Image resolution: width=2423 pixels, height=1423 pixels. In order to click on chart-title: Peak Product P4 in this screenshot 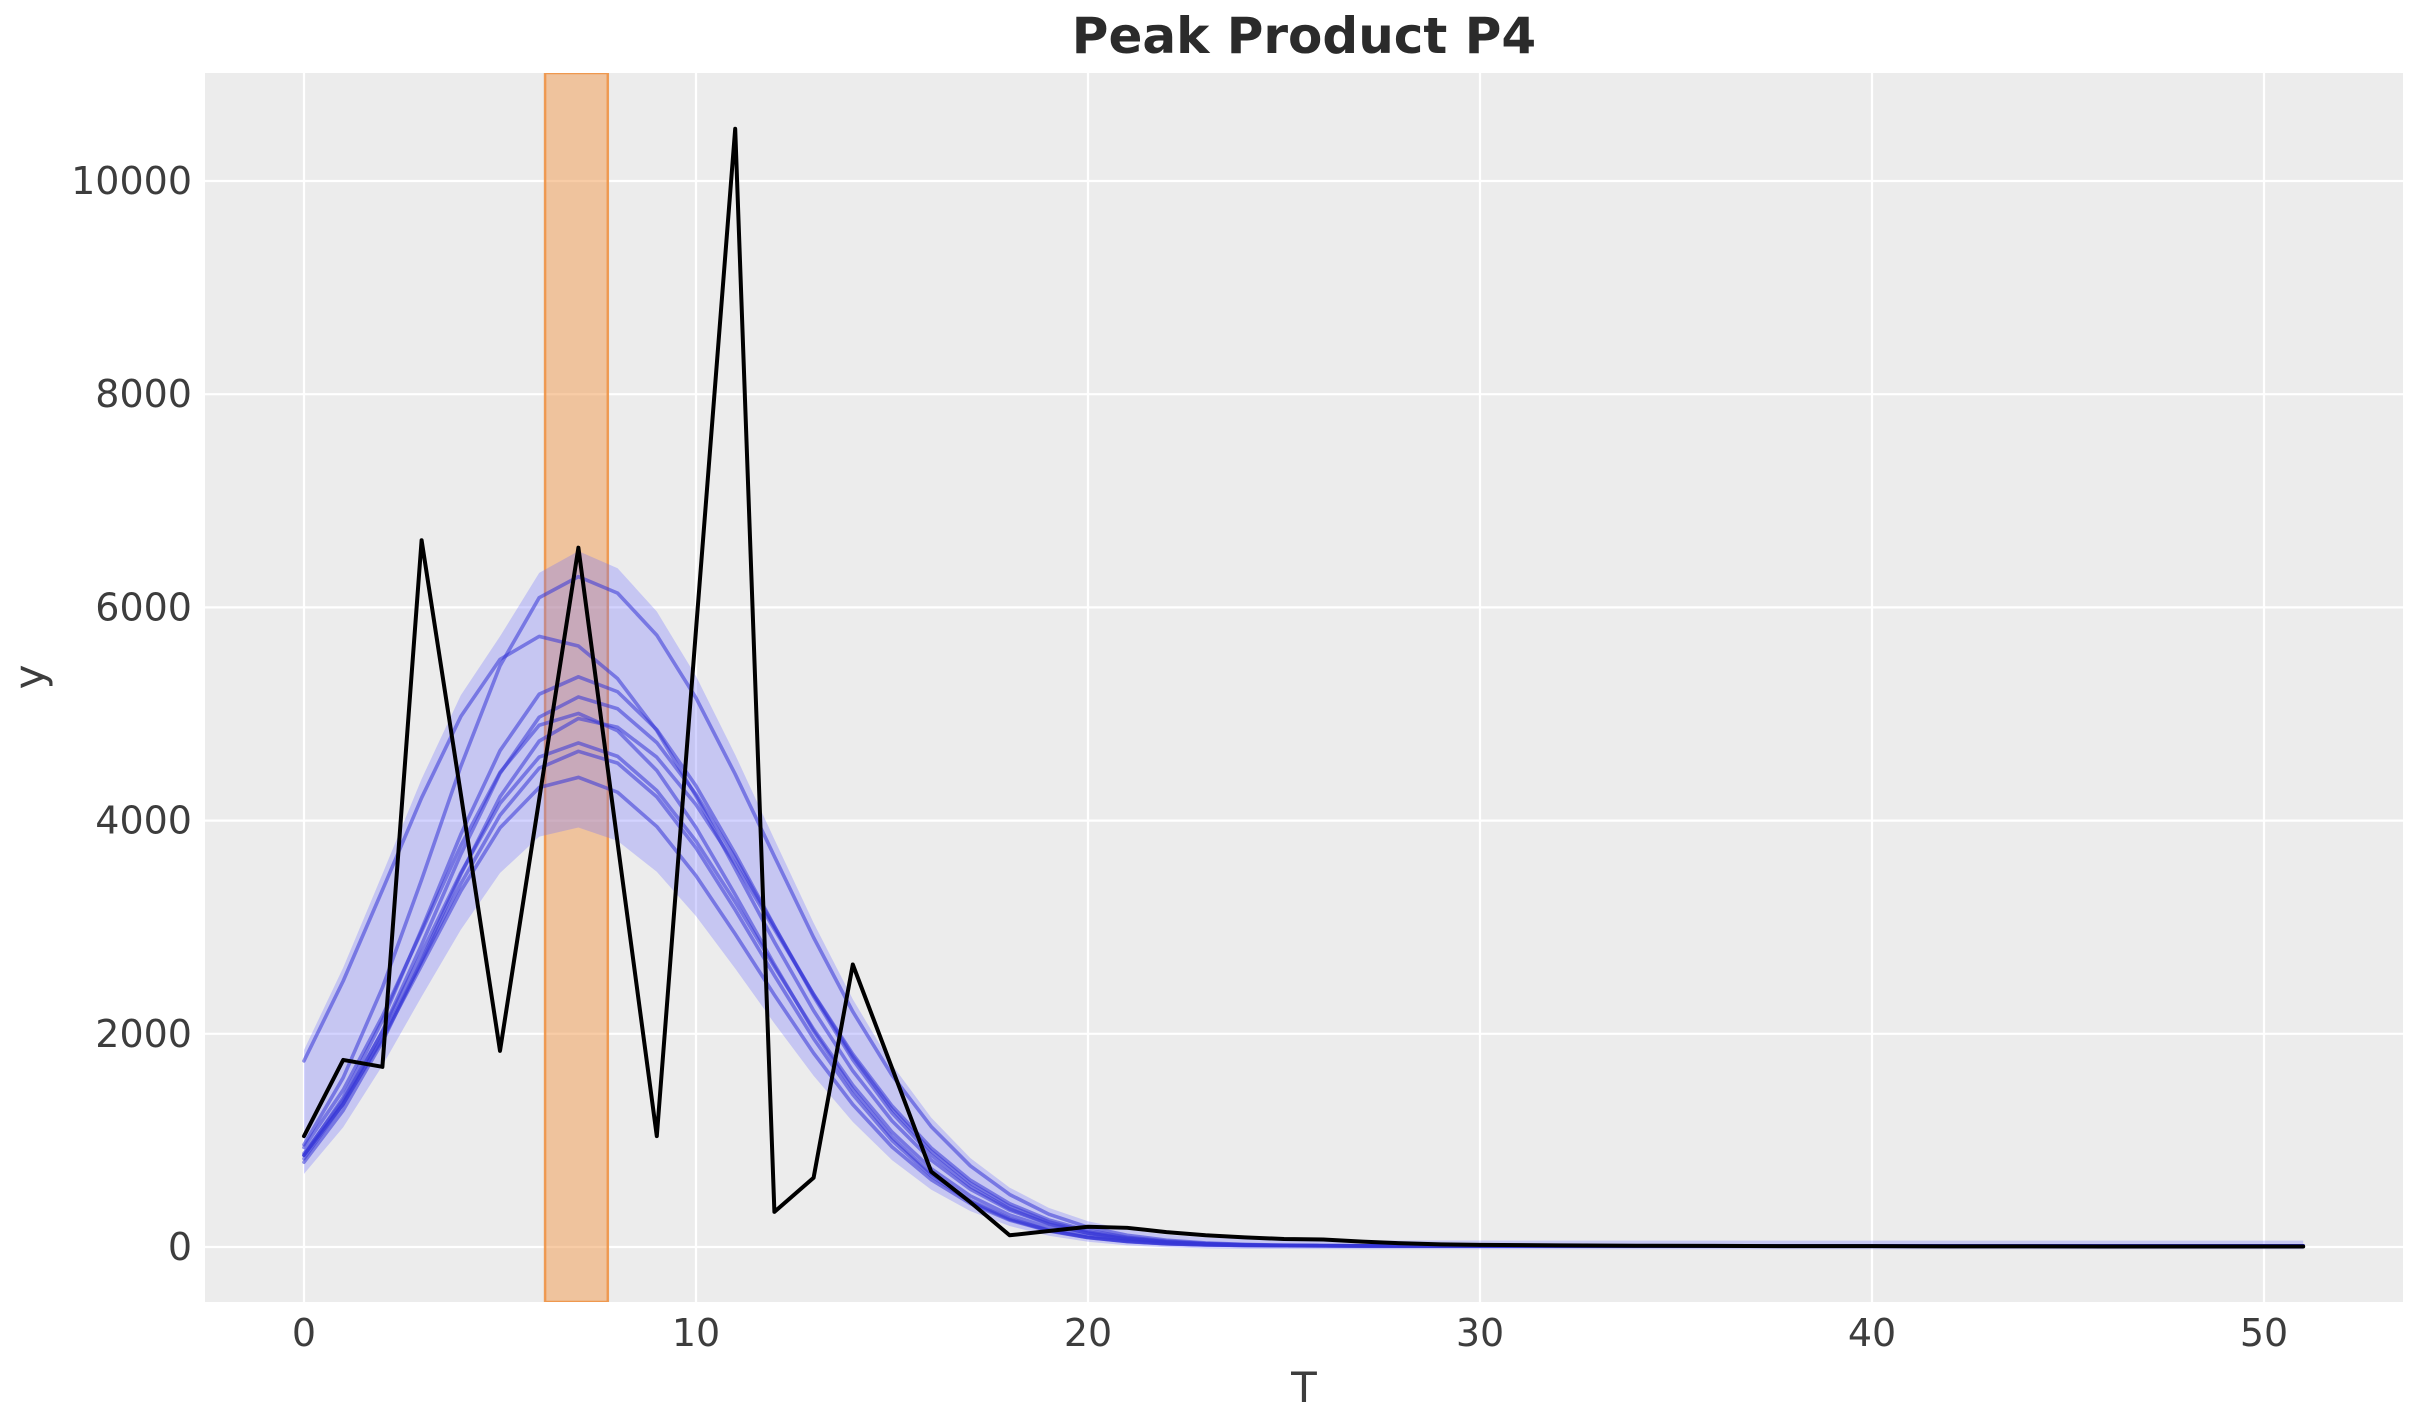, I will do `click(1304, 36)`.